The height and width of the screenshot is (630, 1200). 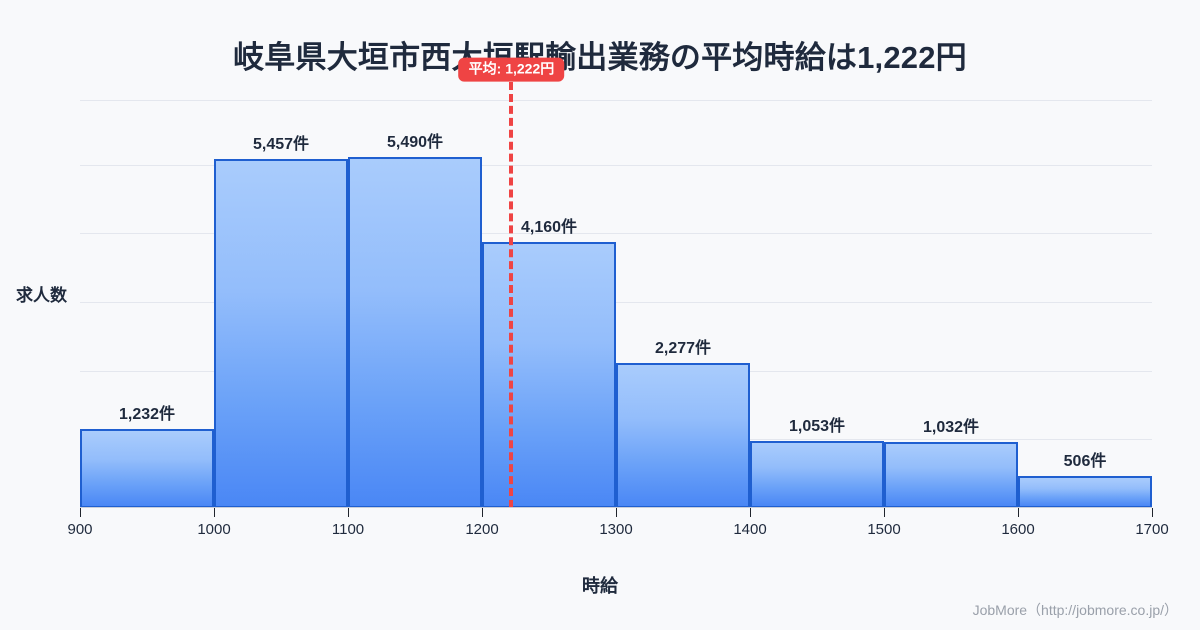 I want to click on bar-value-label: 506件, so click(x=1085, y=461).